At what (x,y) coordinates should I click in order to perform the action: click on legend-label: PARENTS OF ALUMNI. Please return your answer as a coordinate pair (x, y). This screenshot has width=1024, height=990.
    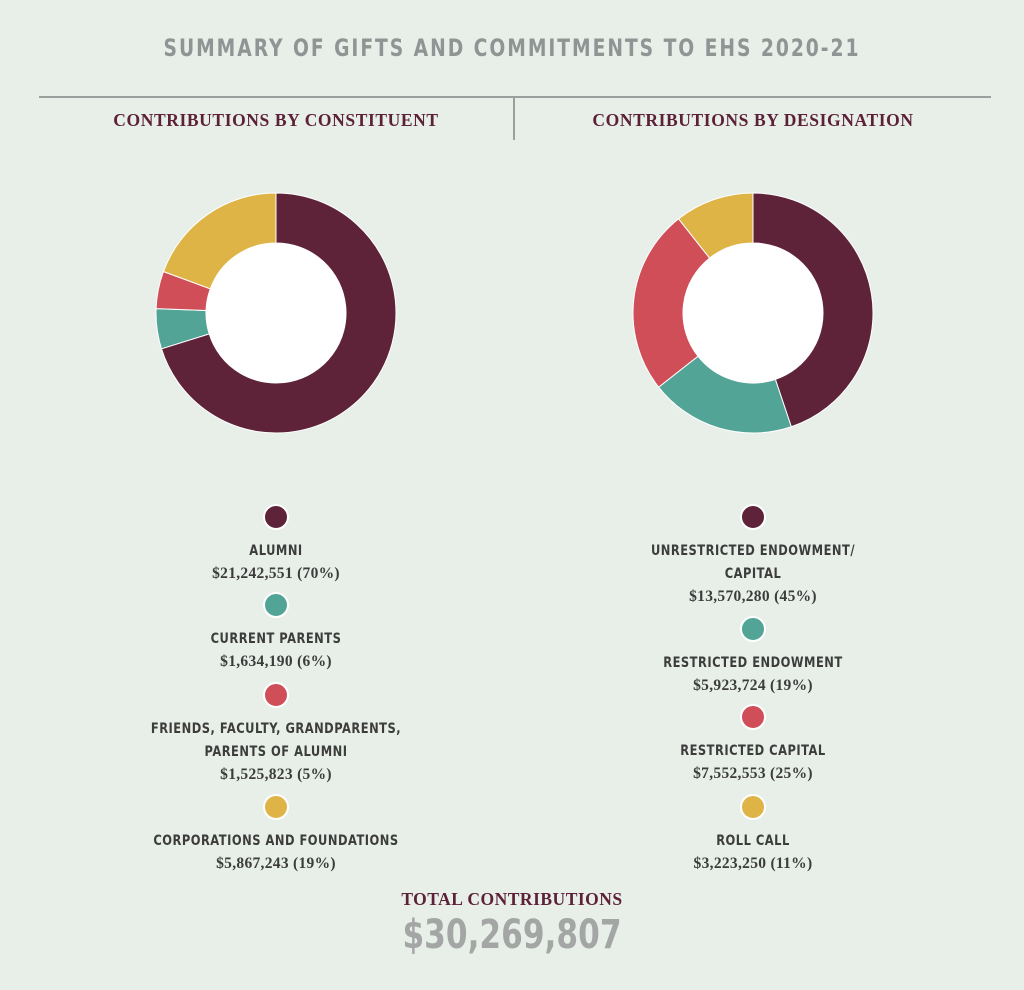
    Looking at the image, I should click on (276, 752).